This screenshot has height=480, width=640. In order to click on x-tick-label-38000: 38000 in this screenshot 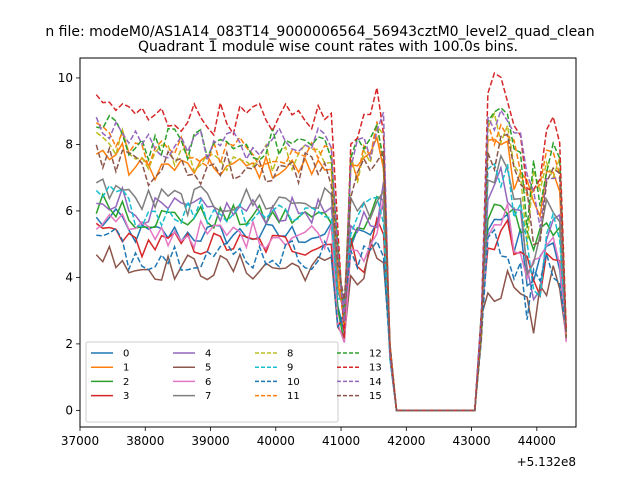, I will do `click(145, 441)`.